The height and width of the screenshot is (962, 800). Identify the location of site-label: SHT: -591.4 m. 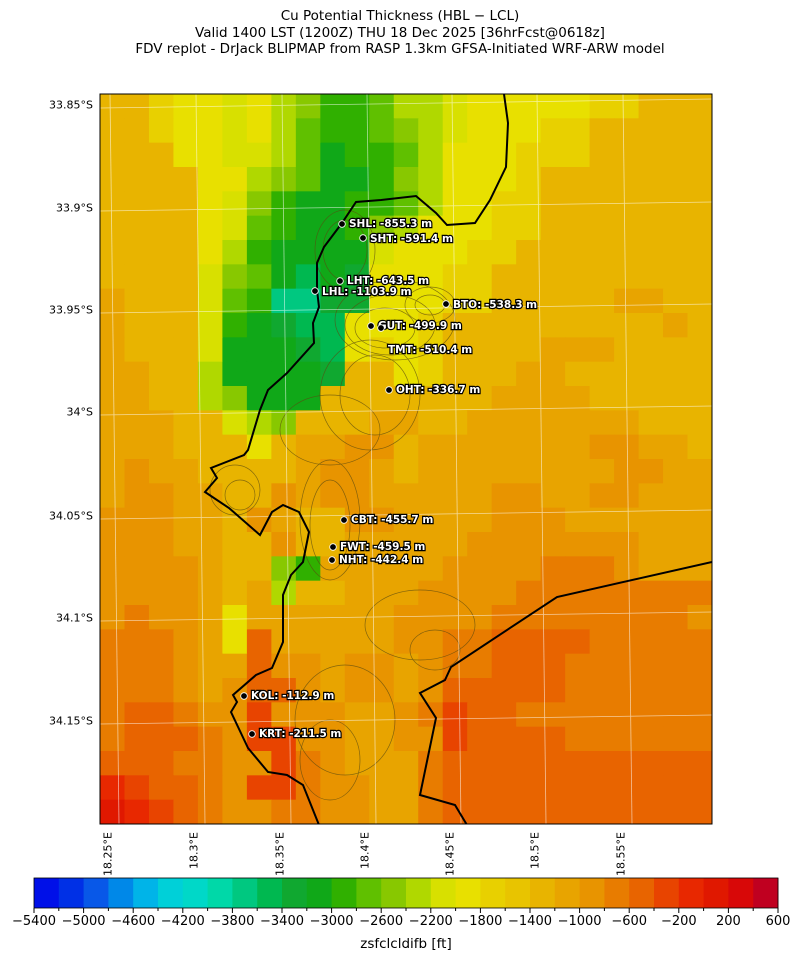
(411, 239).